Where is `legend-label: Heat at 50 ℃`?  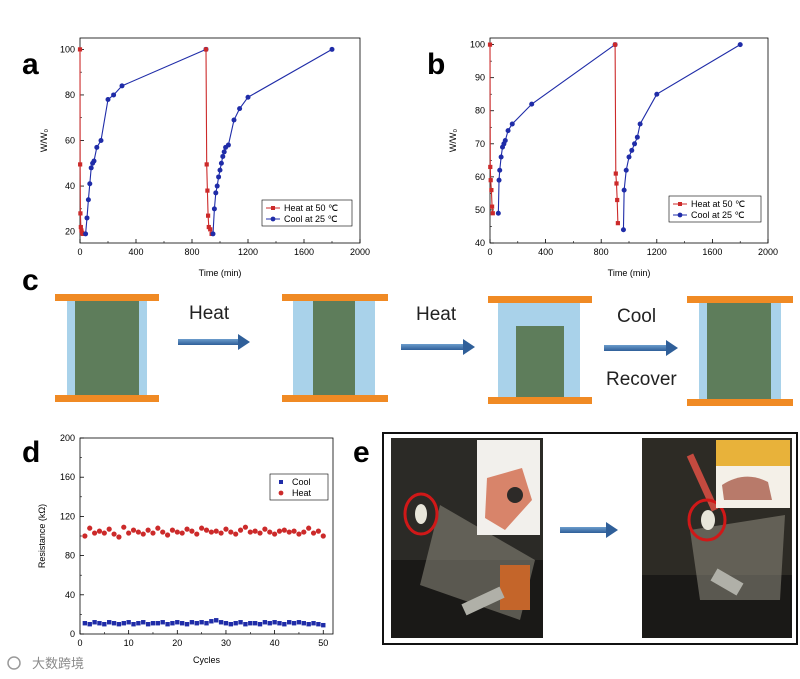 legend-label: Heat at 50 ℃ is located at coordinates (718, 204).